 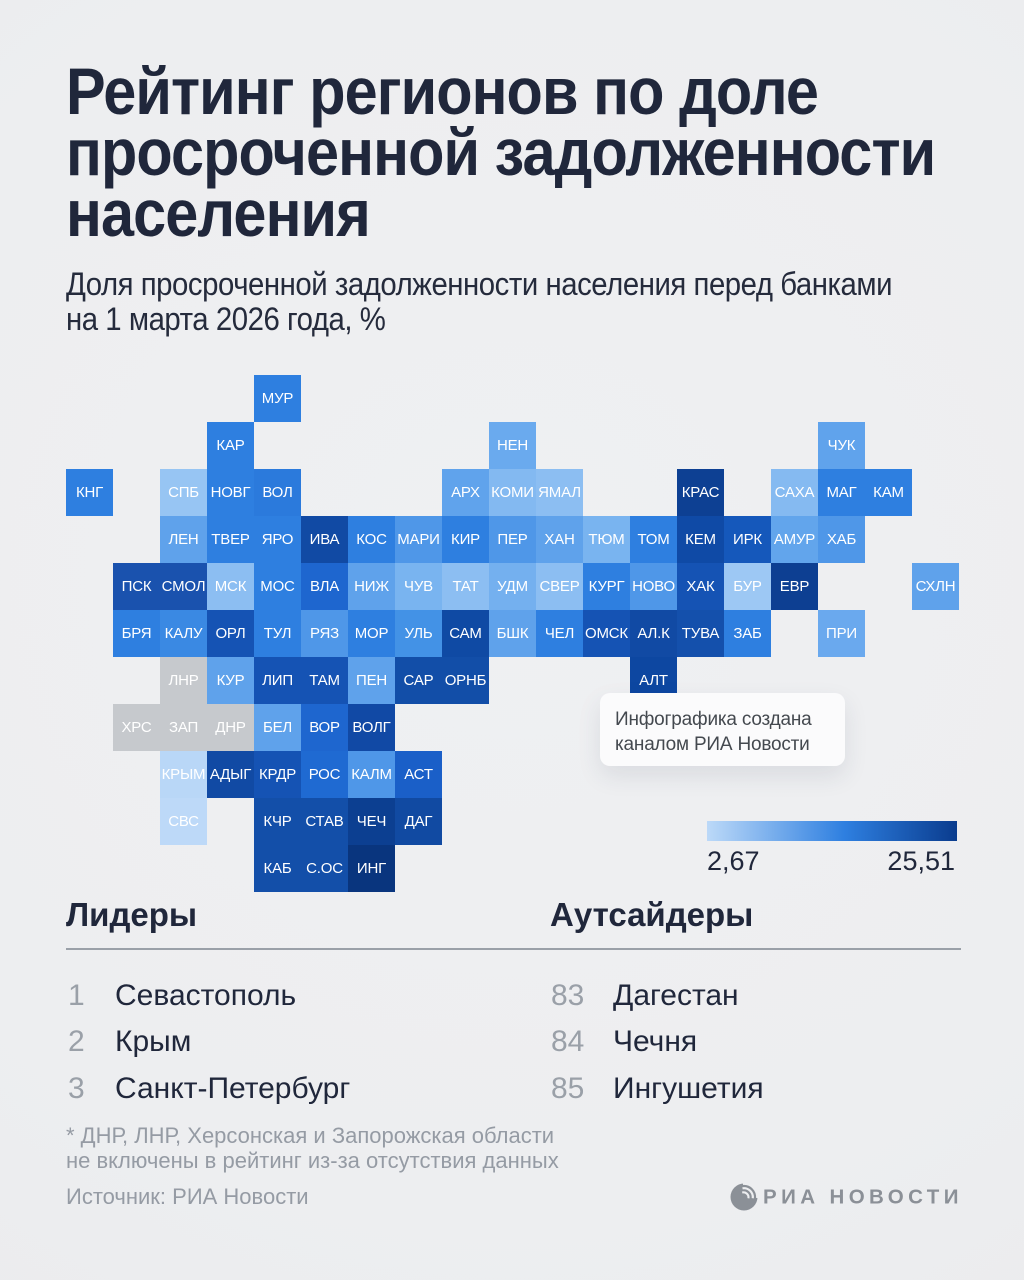 I want to click on svg-text: РИА НОВОСТИ, so click(x=861, y=1197).